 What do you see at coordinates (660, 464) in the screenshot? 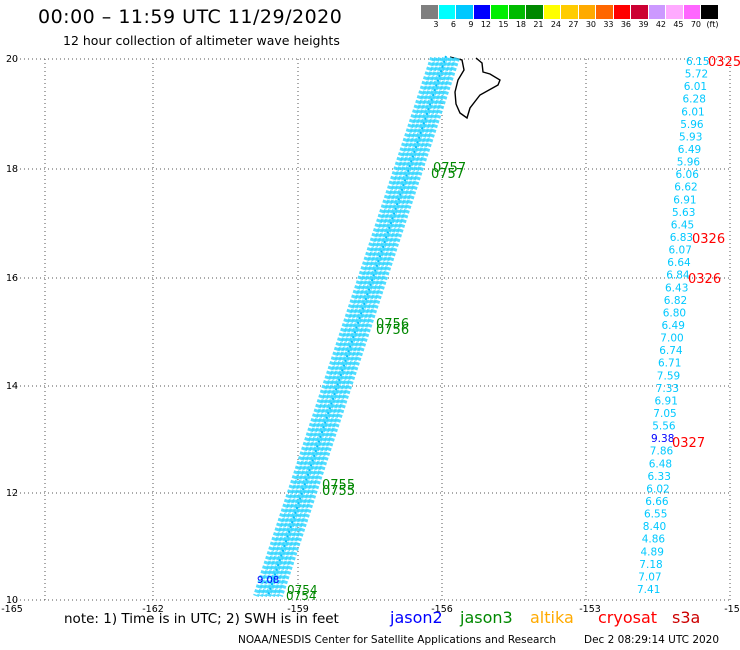
I see `right-track-value: 6.48` at bounding box center [660, 464].